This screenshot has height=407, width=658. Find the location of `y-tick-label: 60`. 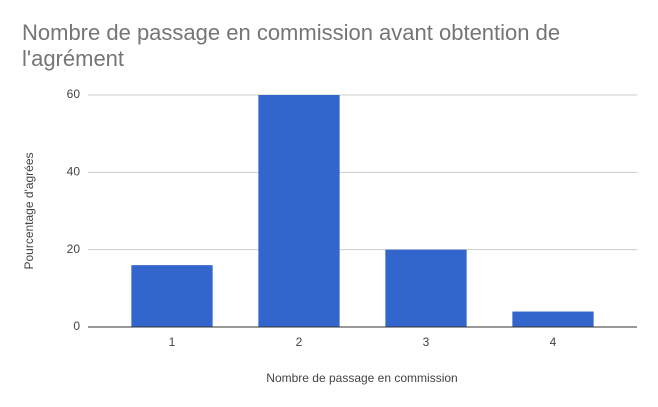

y-tick-label: 60 is located at coordinates (74, 94).